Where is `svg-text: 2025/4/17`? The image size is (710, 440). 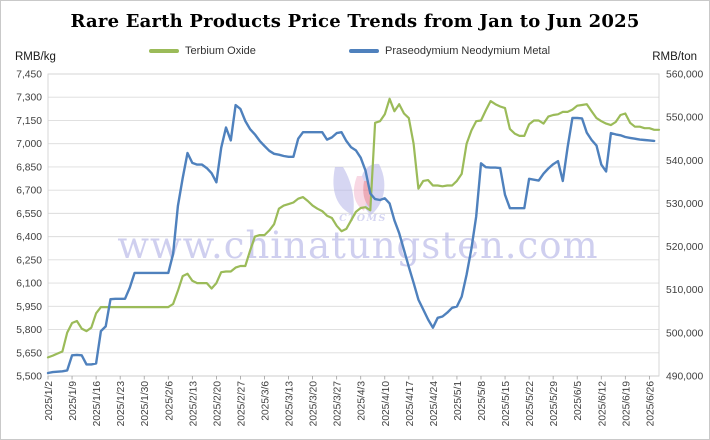
svg-text: 2025/4/17 is located at coordinates (410, 404).